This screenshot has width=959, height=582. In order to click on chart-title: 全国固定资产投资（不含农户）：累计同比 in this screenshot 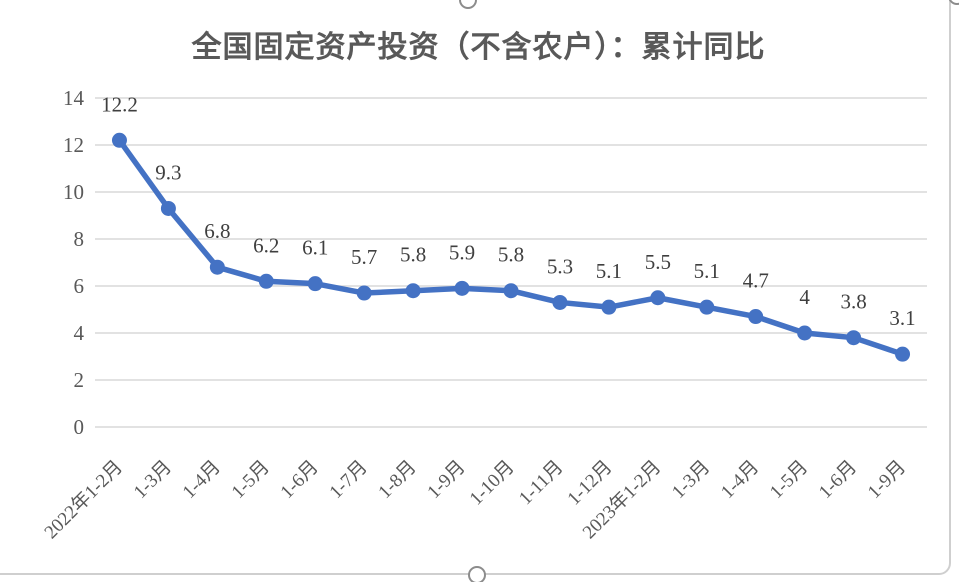, I will do `click(478, 47)`.